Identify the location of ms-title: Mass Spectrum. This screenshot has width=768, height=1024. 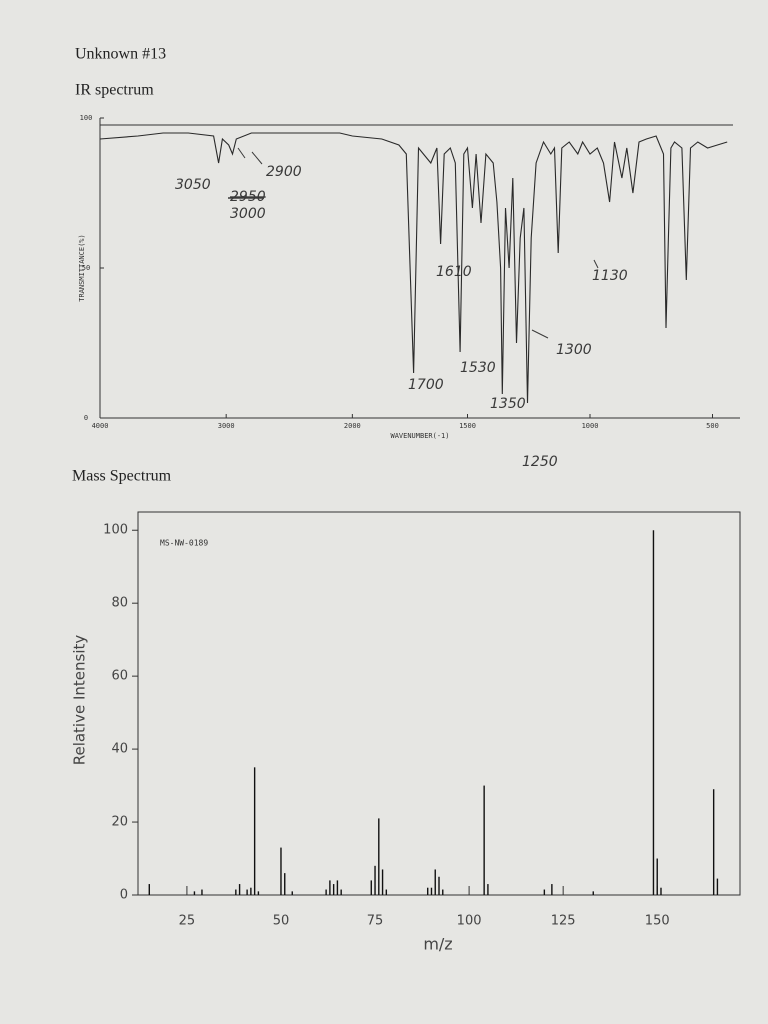
(122, 476).